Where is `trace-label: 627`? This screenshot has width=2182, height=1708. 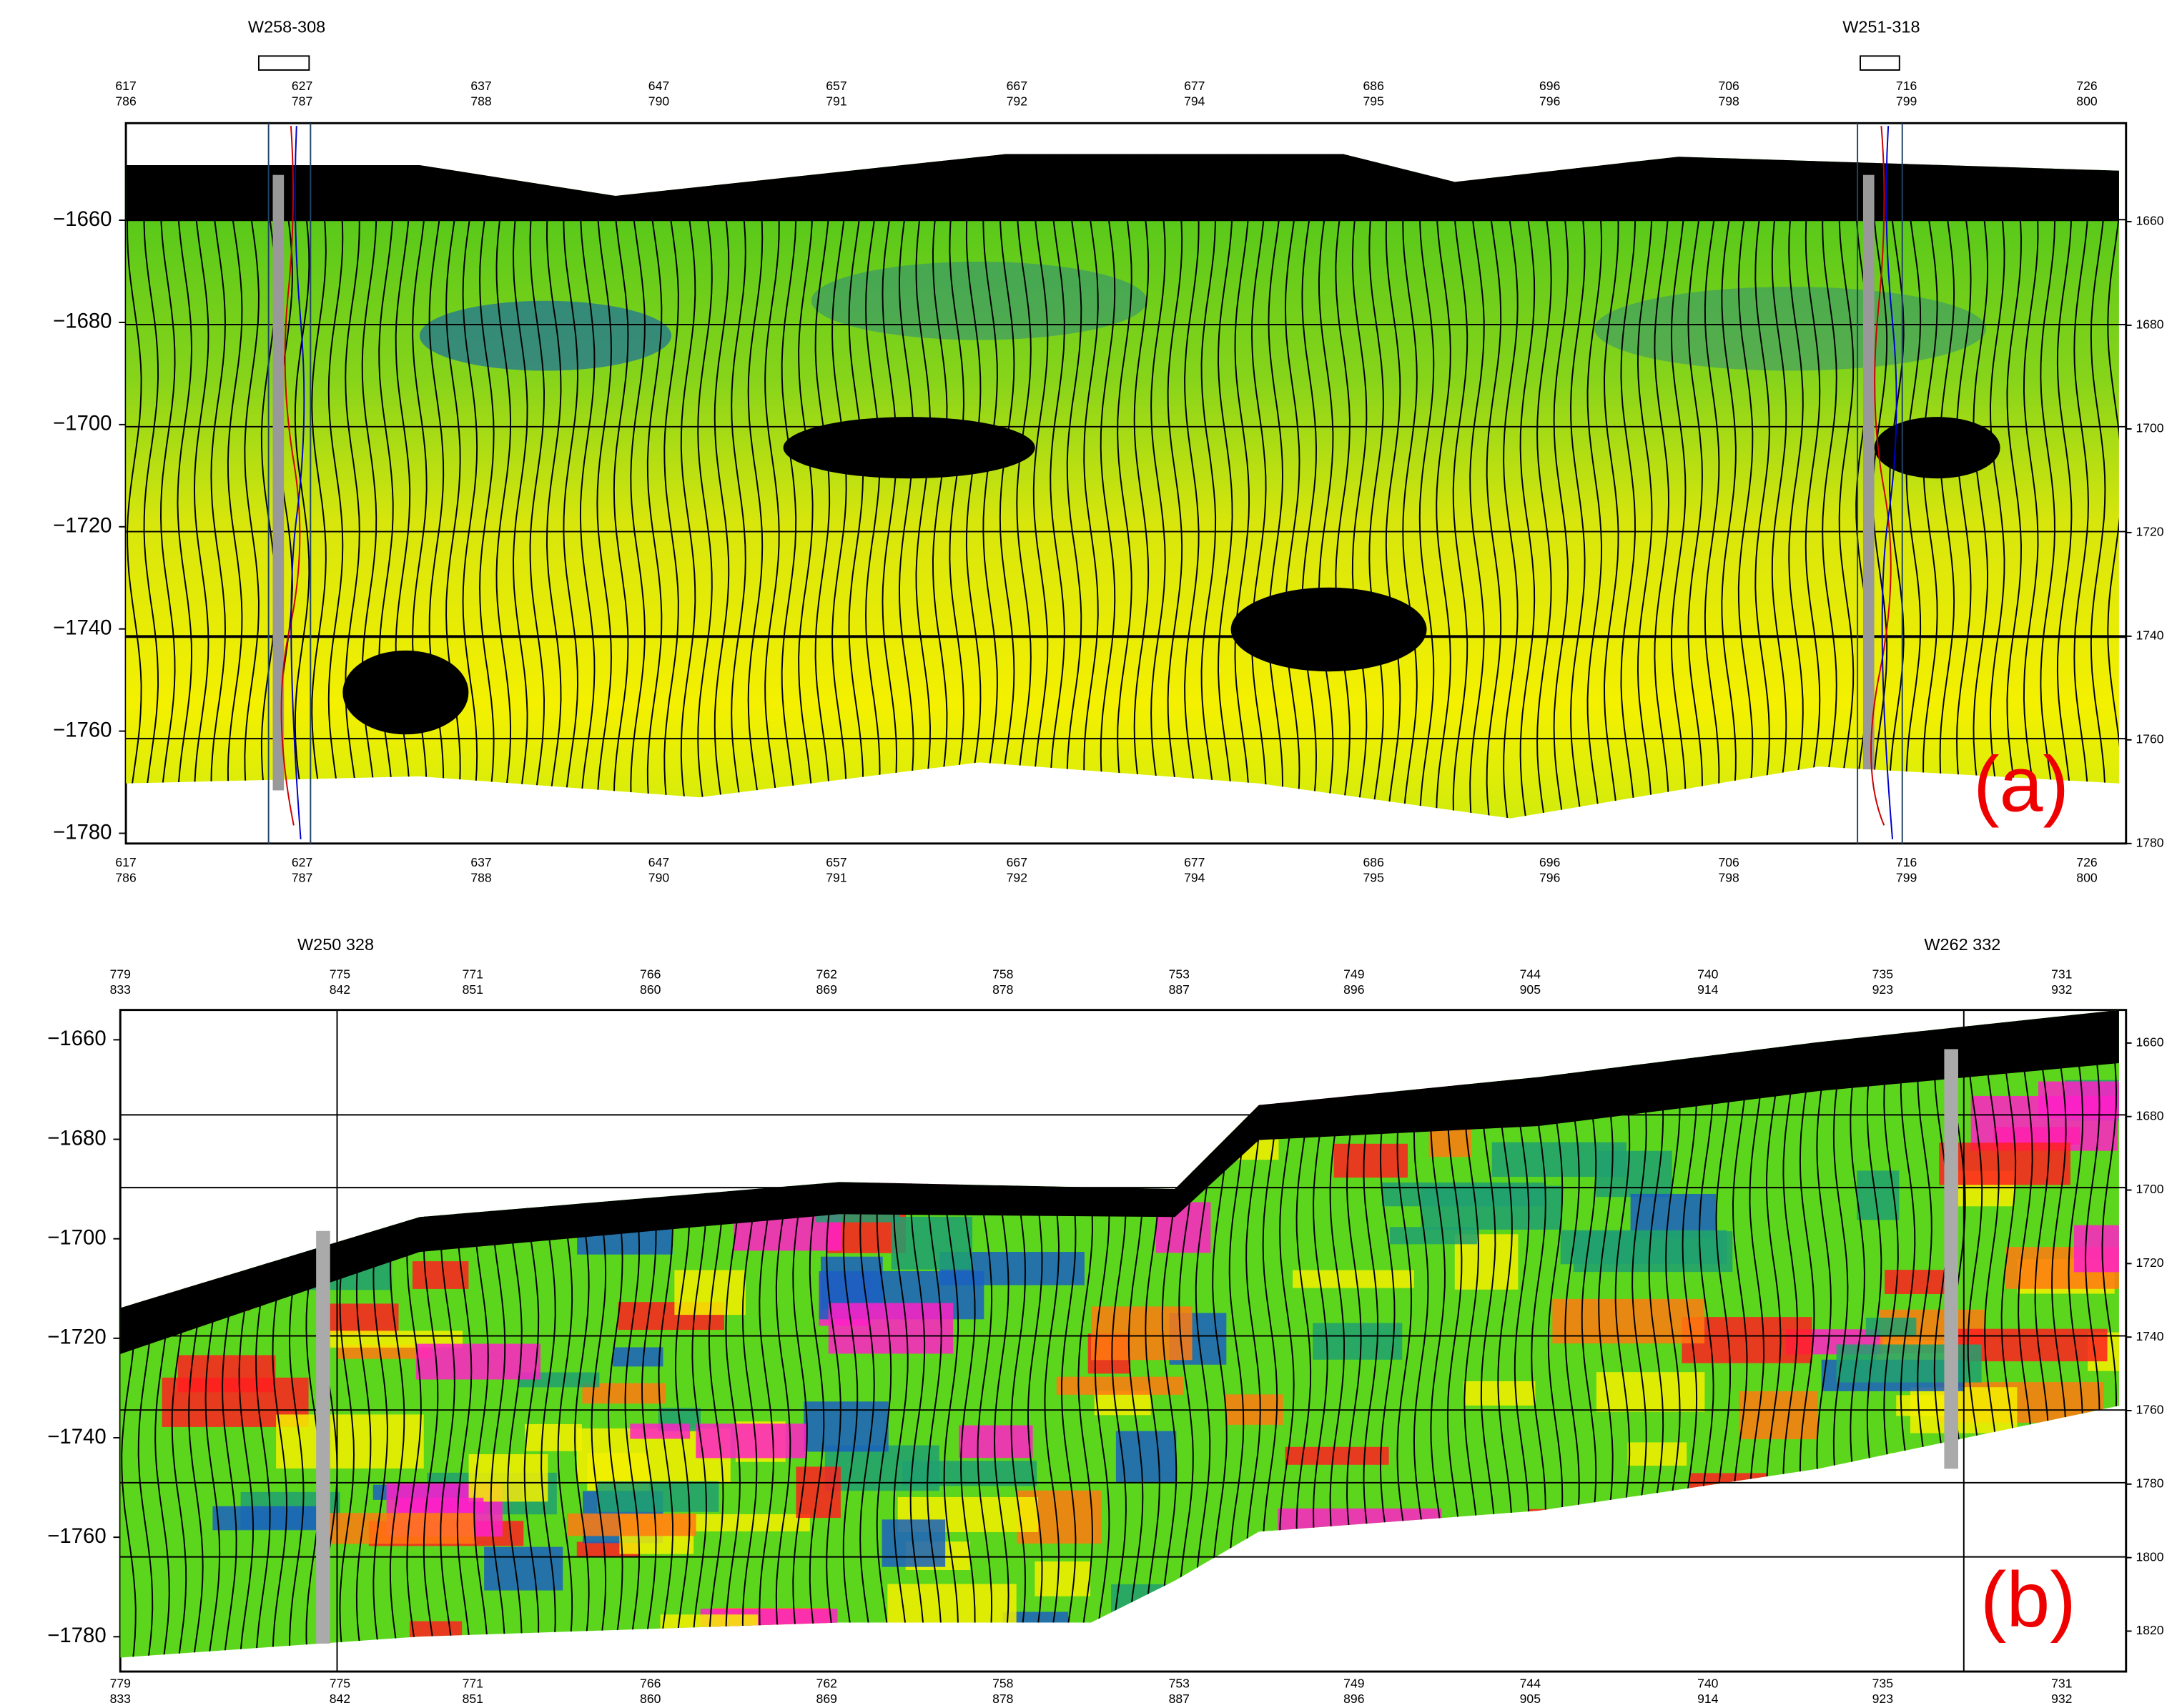 trace-label: 627 is located at coordinates (302, 86).